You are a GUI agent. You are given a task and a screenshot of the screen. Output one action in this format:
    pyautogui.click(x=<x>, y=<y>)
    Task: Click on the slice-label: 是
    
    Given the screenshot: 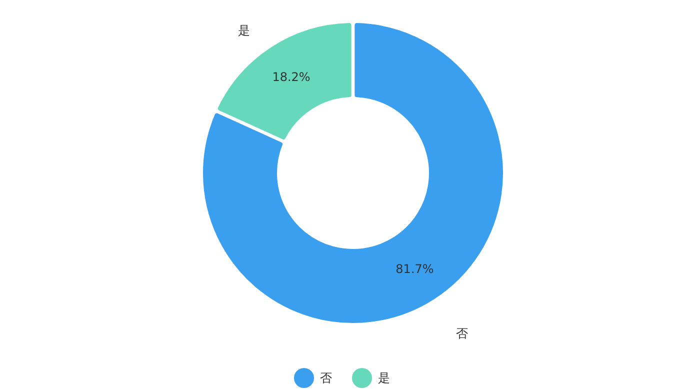 What is the action you would take?
    pyautogui.click(x=244, y=31)
    